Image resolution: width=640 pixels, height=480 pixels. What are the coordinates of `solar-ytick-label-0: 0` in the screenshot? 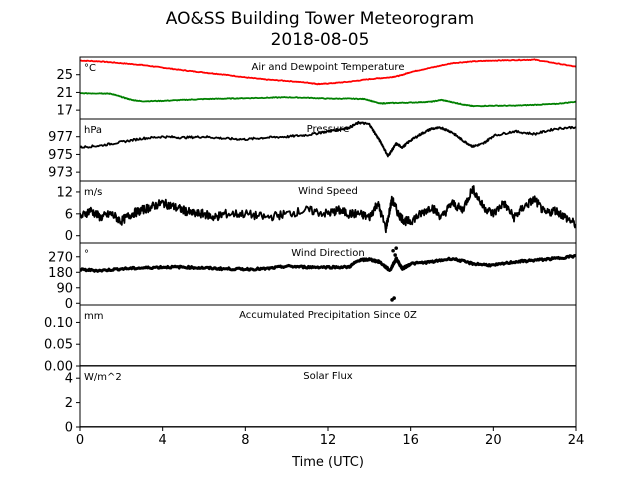 It's located at (69, 428).